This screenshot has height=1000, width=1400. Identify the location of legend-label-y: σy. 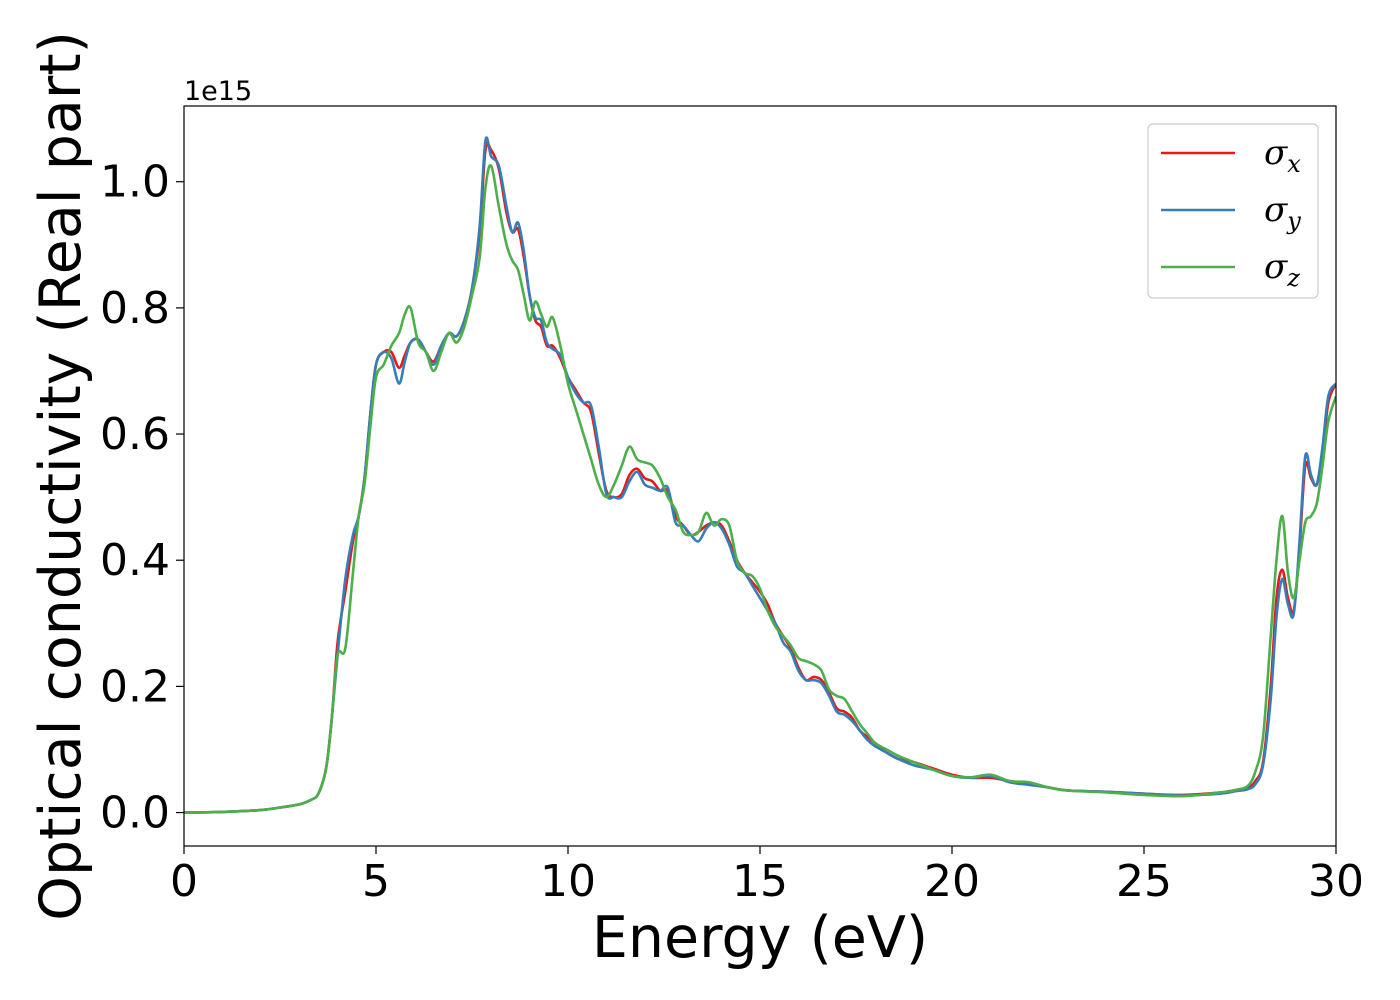
(1282, 212).